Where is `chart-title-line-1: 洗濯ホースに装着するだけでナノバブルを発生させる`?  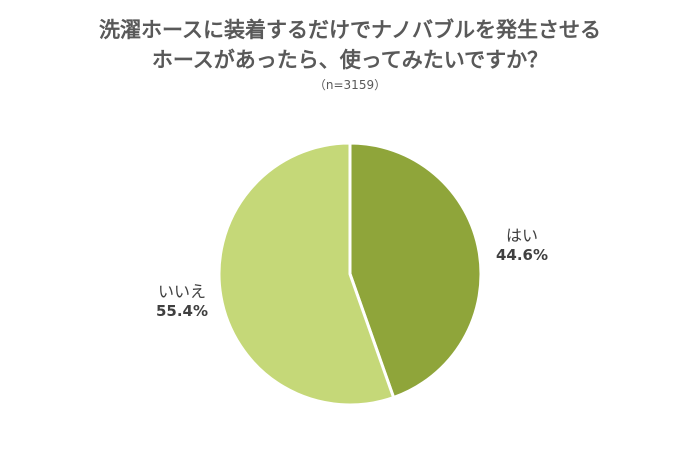
chart-title-line-1: 洗濯ホースに装着するだけでナノバブルを発生させる is located at coordinates (350, 30).